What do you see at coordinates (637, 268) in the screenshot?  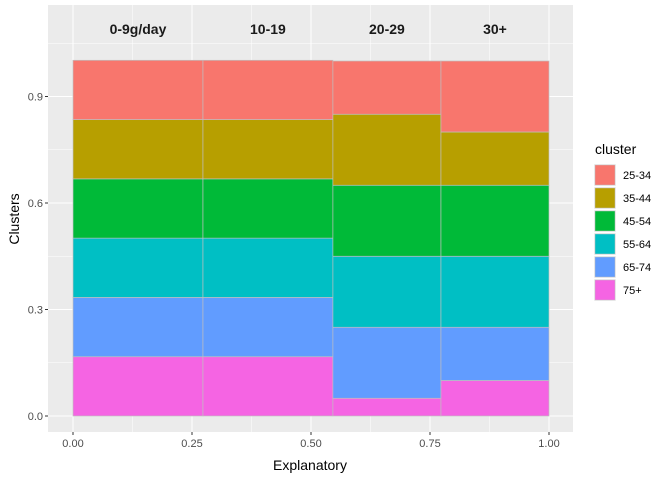 I see `legend-label-65-74: 65-74` at bounding box center [637, 268].